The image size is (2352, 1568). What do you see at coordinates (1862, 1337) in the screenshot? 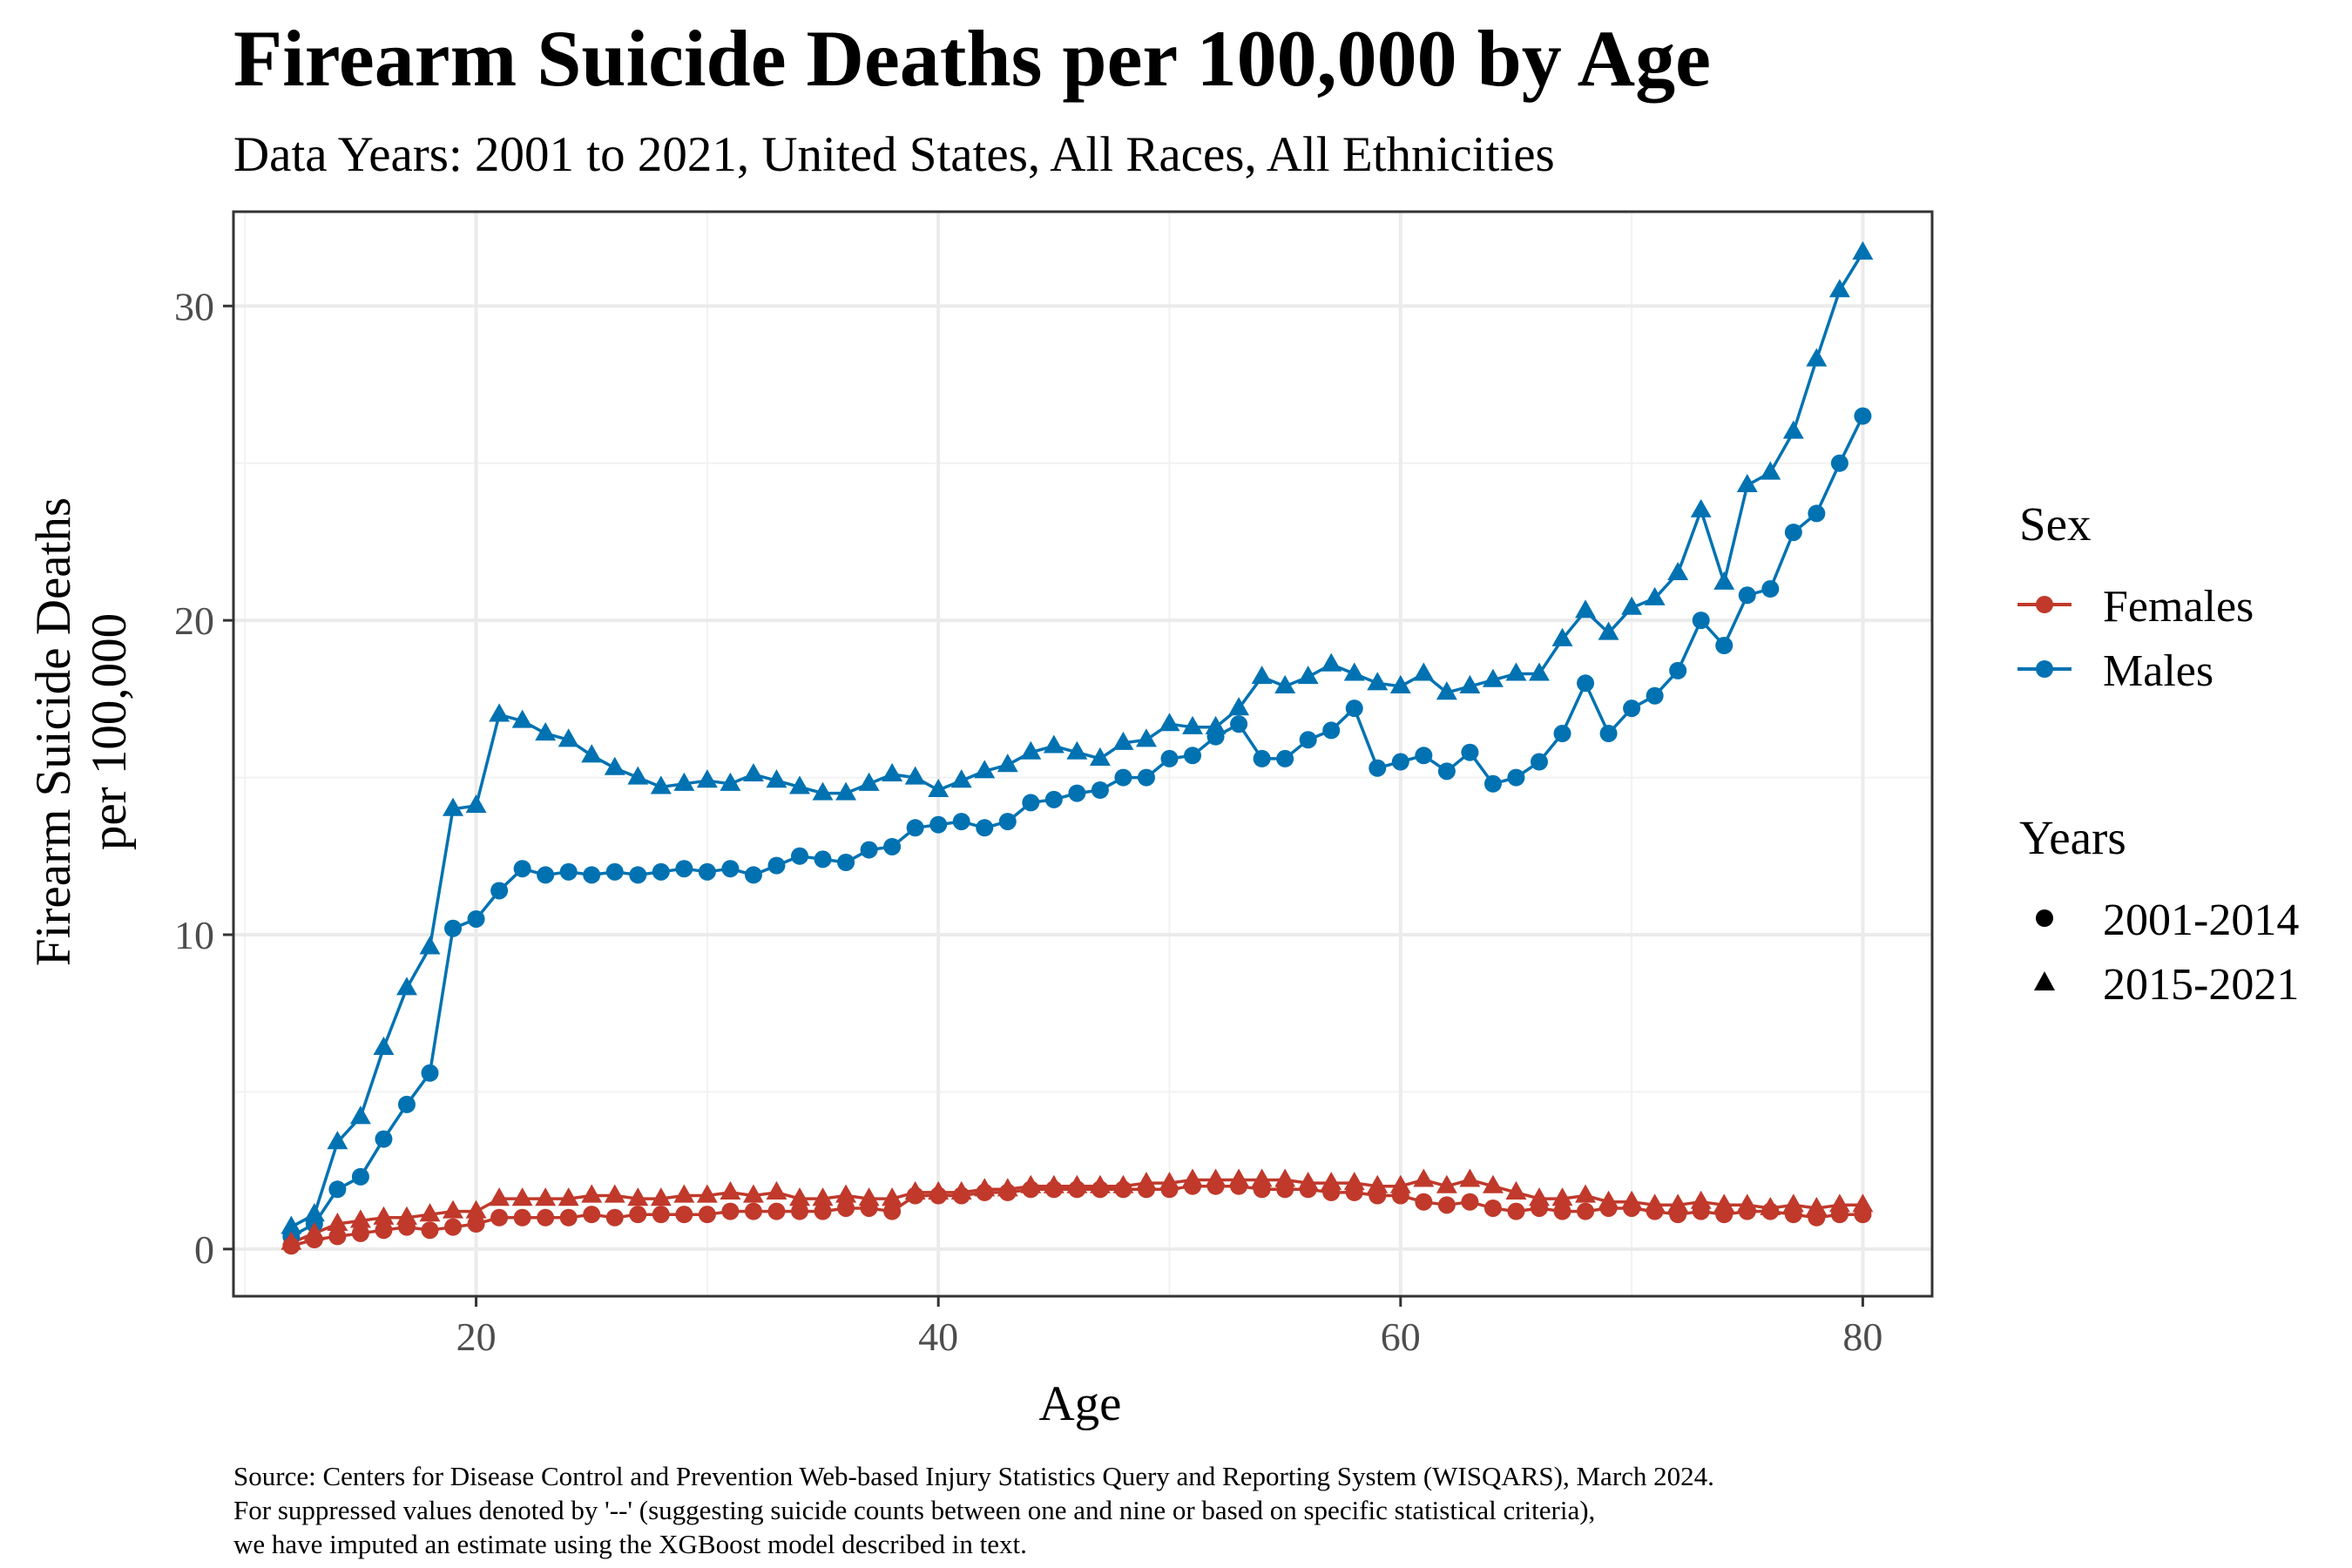
I see `x-tick-label: 80` at bounding box center [1862, 1337].